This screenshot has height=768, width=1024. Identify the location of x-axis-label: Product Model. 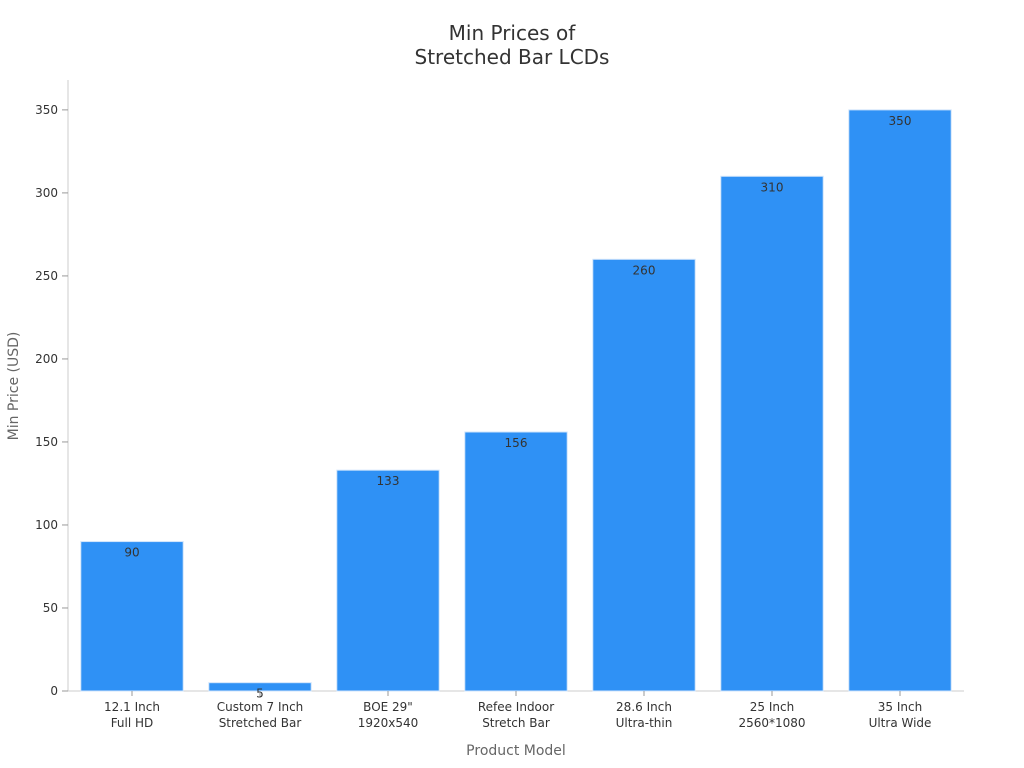
(516, 751).